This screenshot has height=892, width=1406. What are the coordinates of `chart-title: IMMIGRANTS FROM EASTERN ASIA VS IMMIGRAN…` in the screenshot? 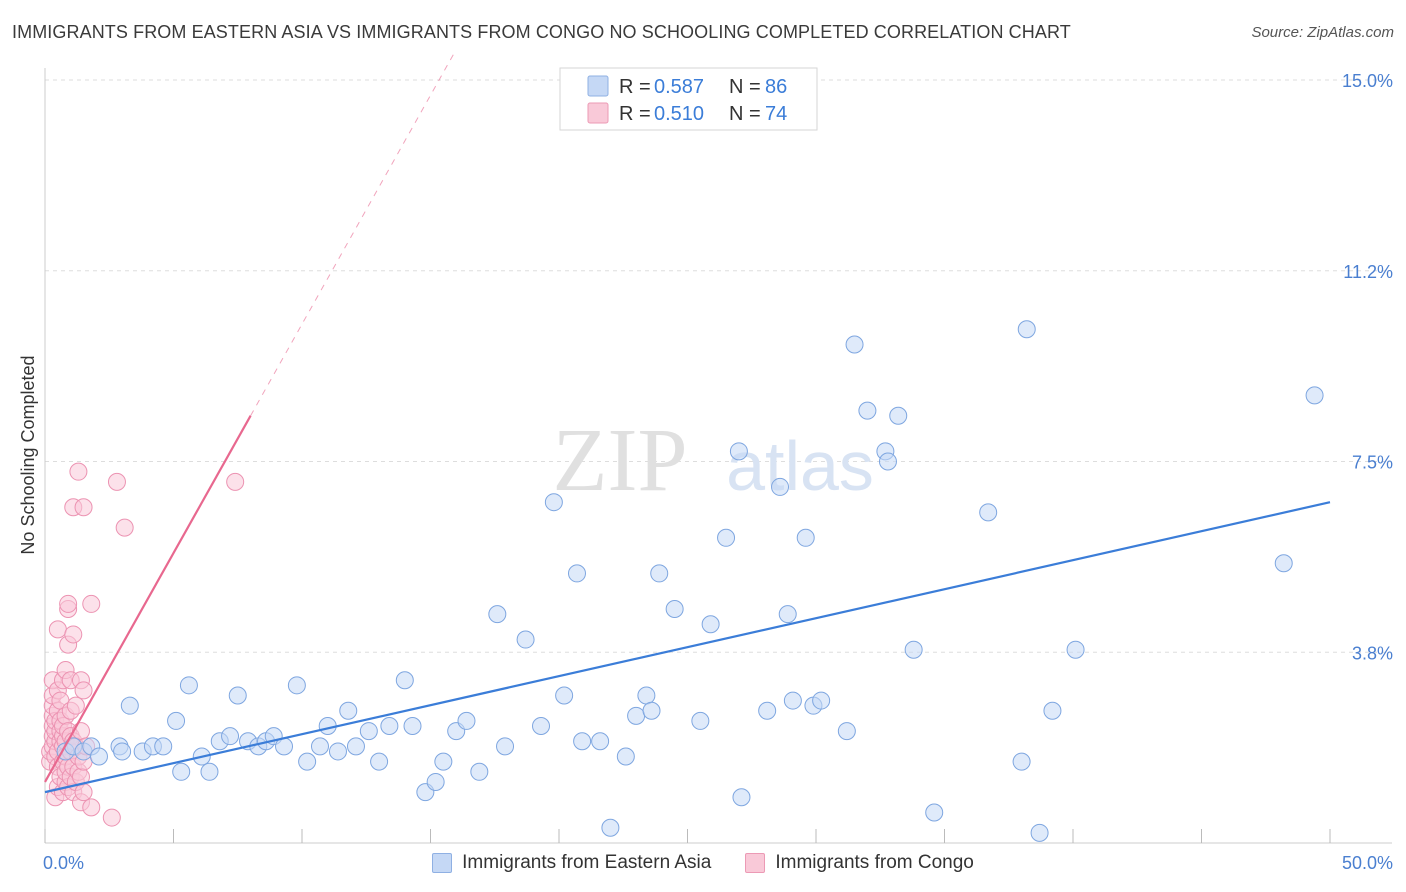 It's located at (541, 32).